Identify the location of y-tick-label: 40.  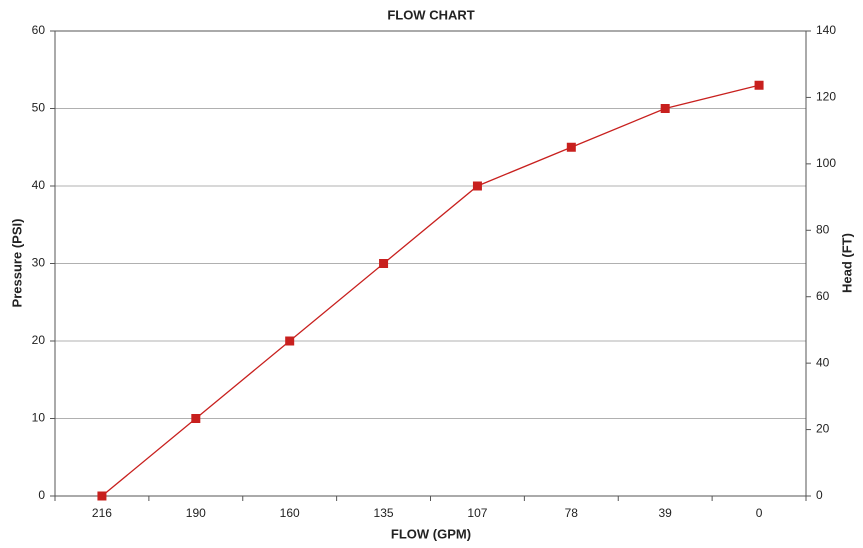
(39, 185).